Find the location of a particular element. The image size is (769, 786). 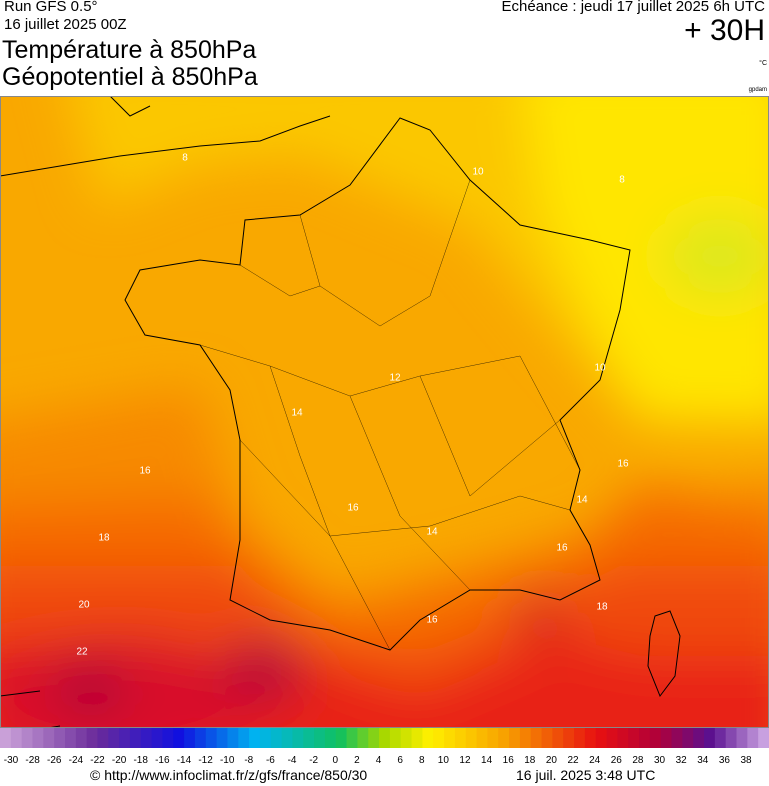

scale-label: 34 is located at coordinates (703, 760).